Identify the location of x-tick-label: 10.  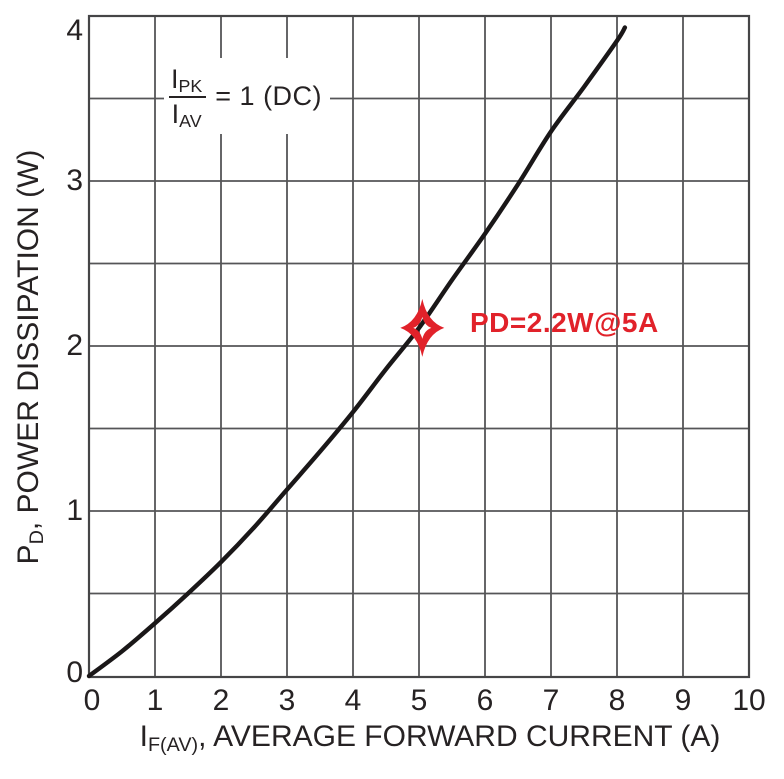
(749, 700).